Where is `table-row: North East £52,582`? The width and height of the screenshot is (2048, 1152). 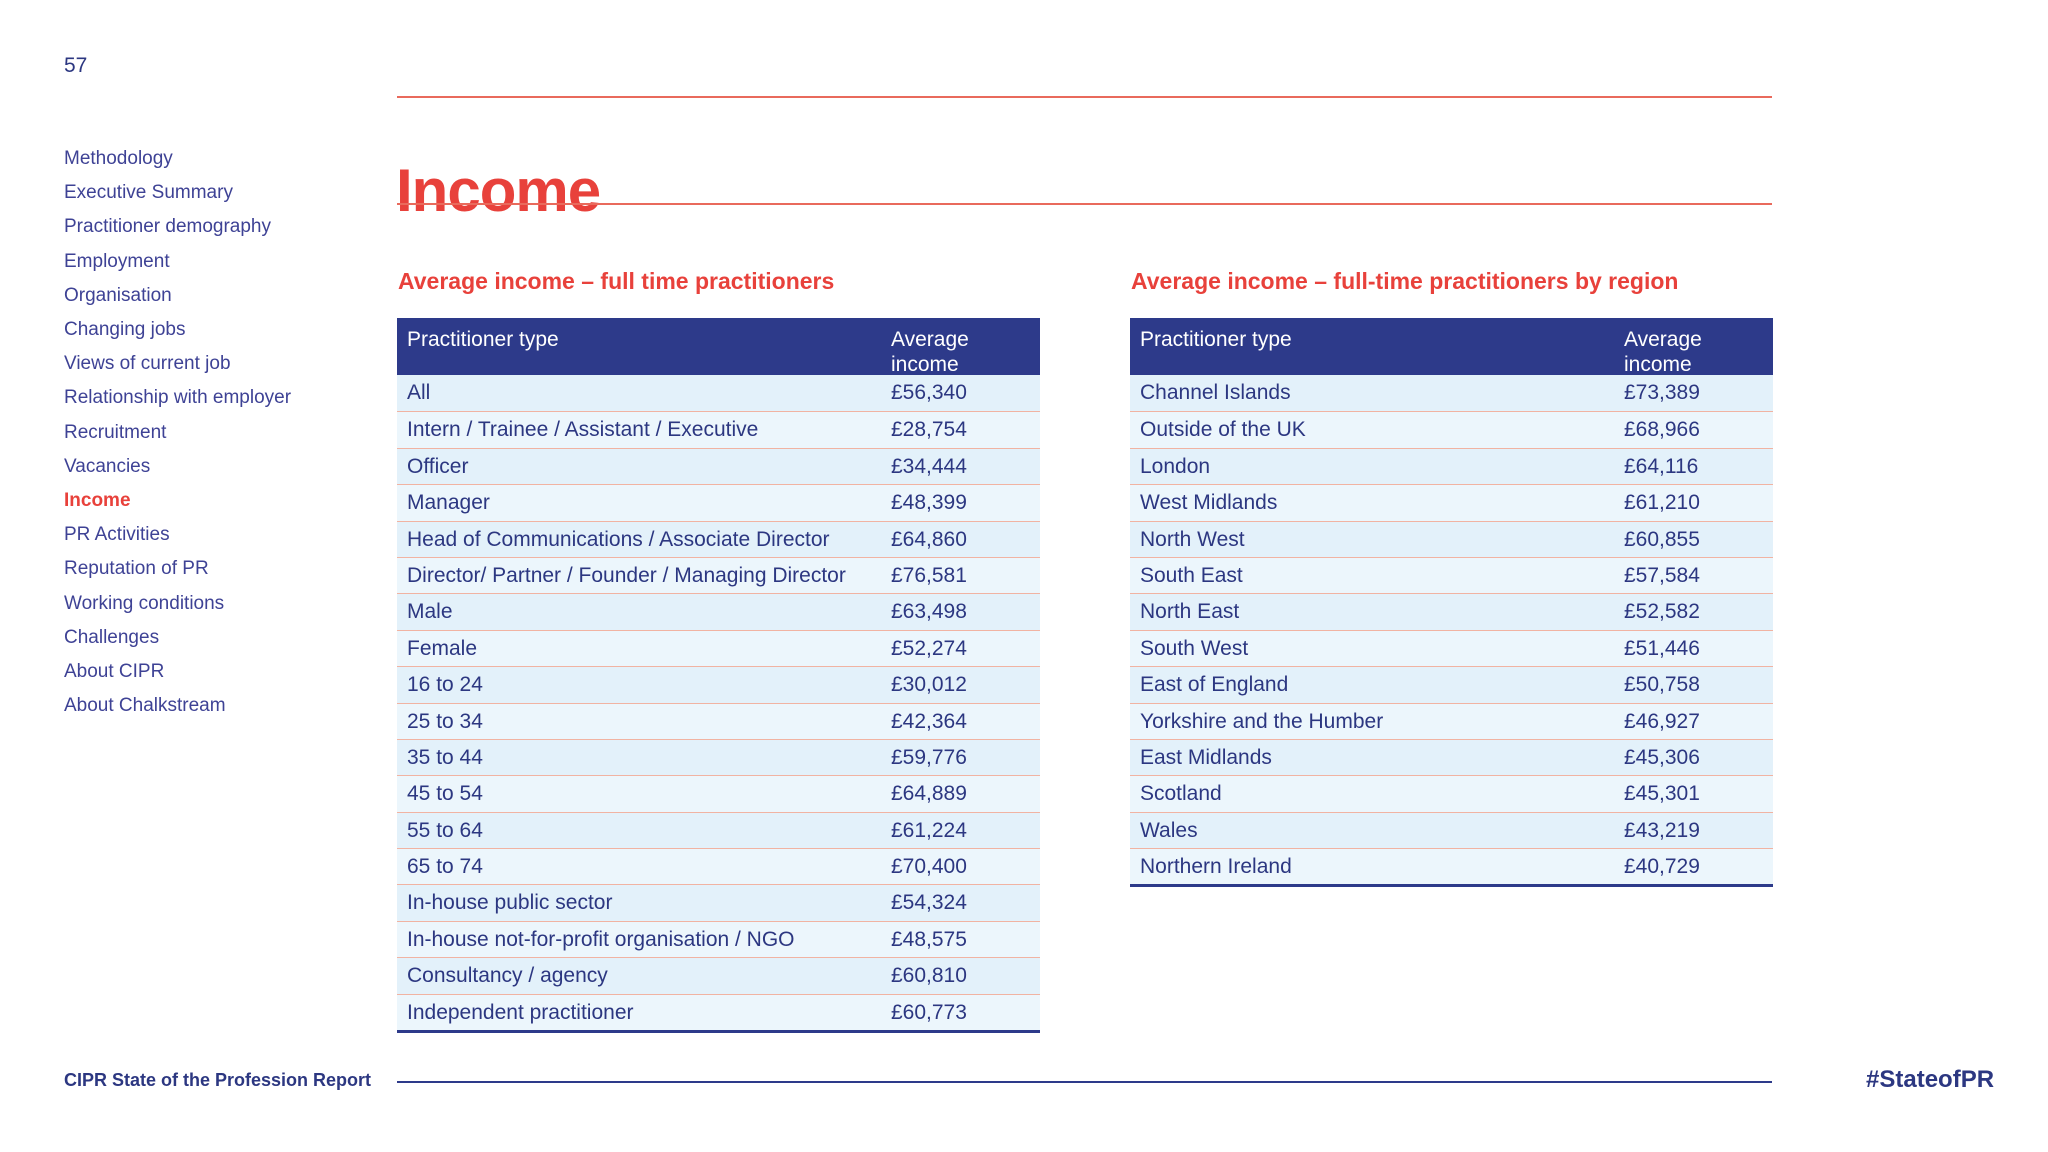
table-row: North East £52,582 is located at coordinates (1451, 611).